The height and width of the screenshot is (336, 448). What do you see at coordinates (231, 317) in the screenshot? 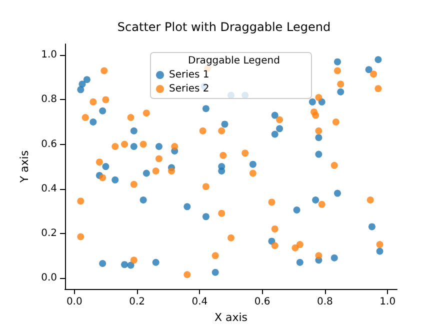
I see `x-axis-title: X axis` at bounding box center [231, 317].